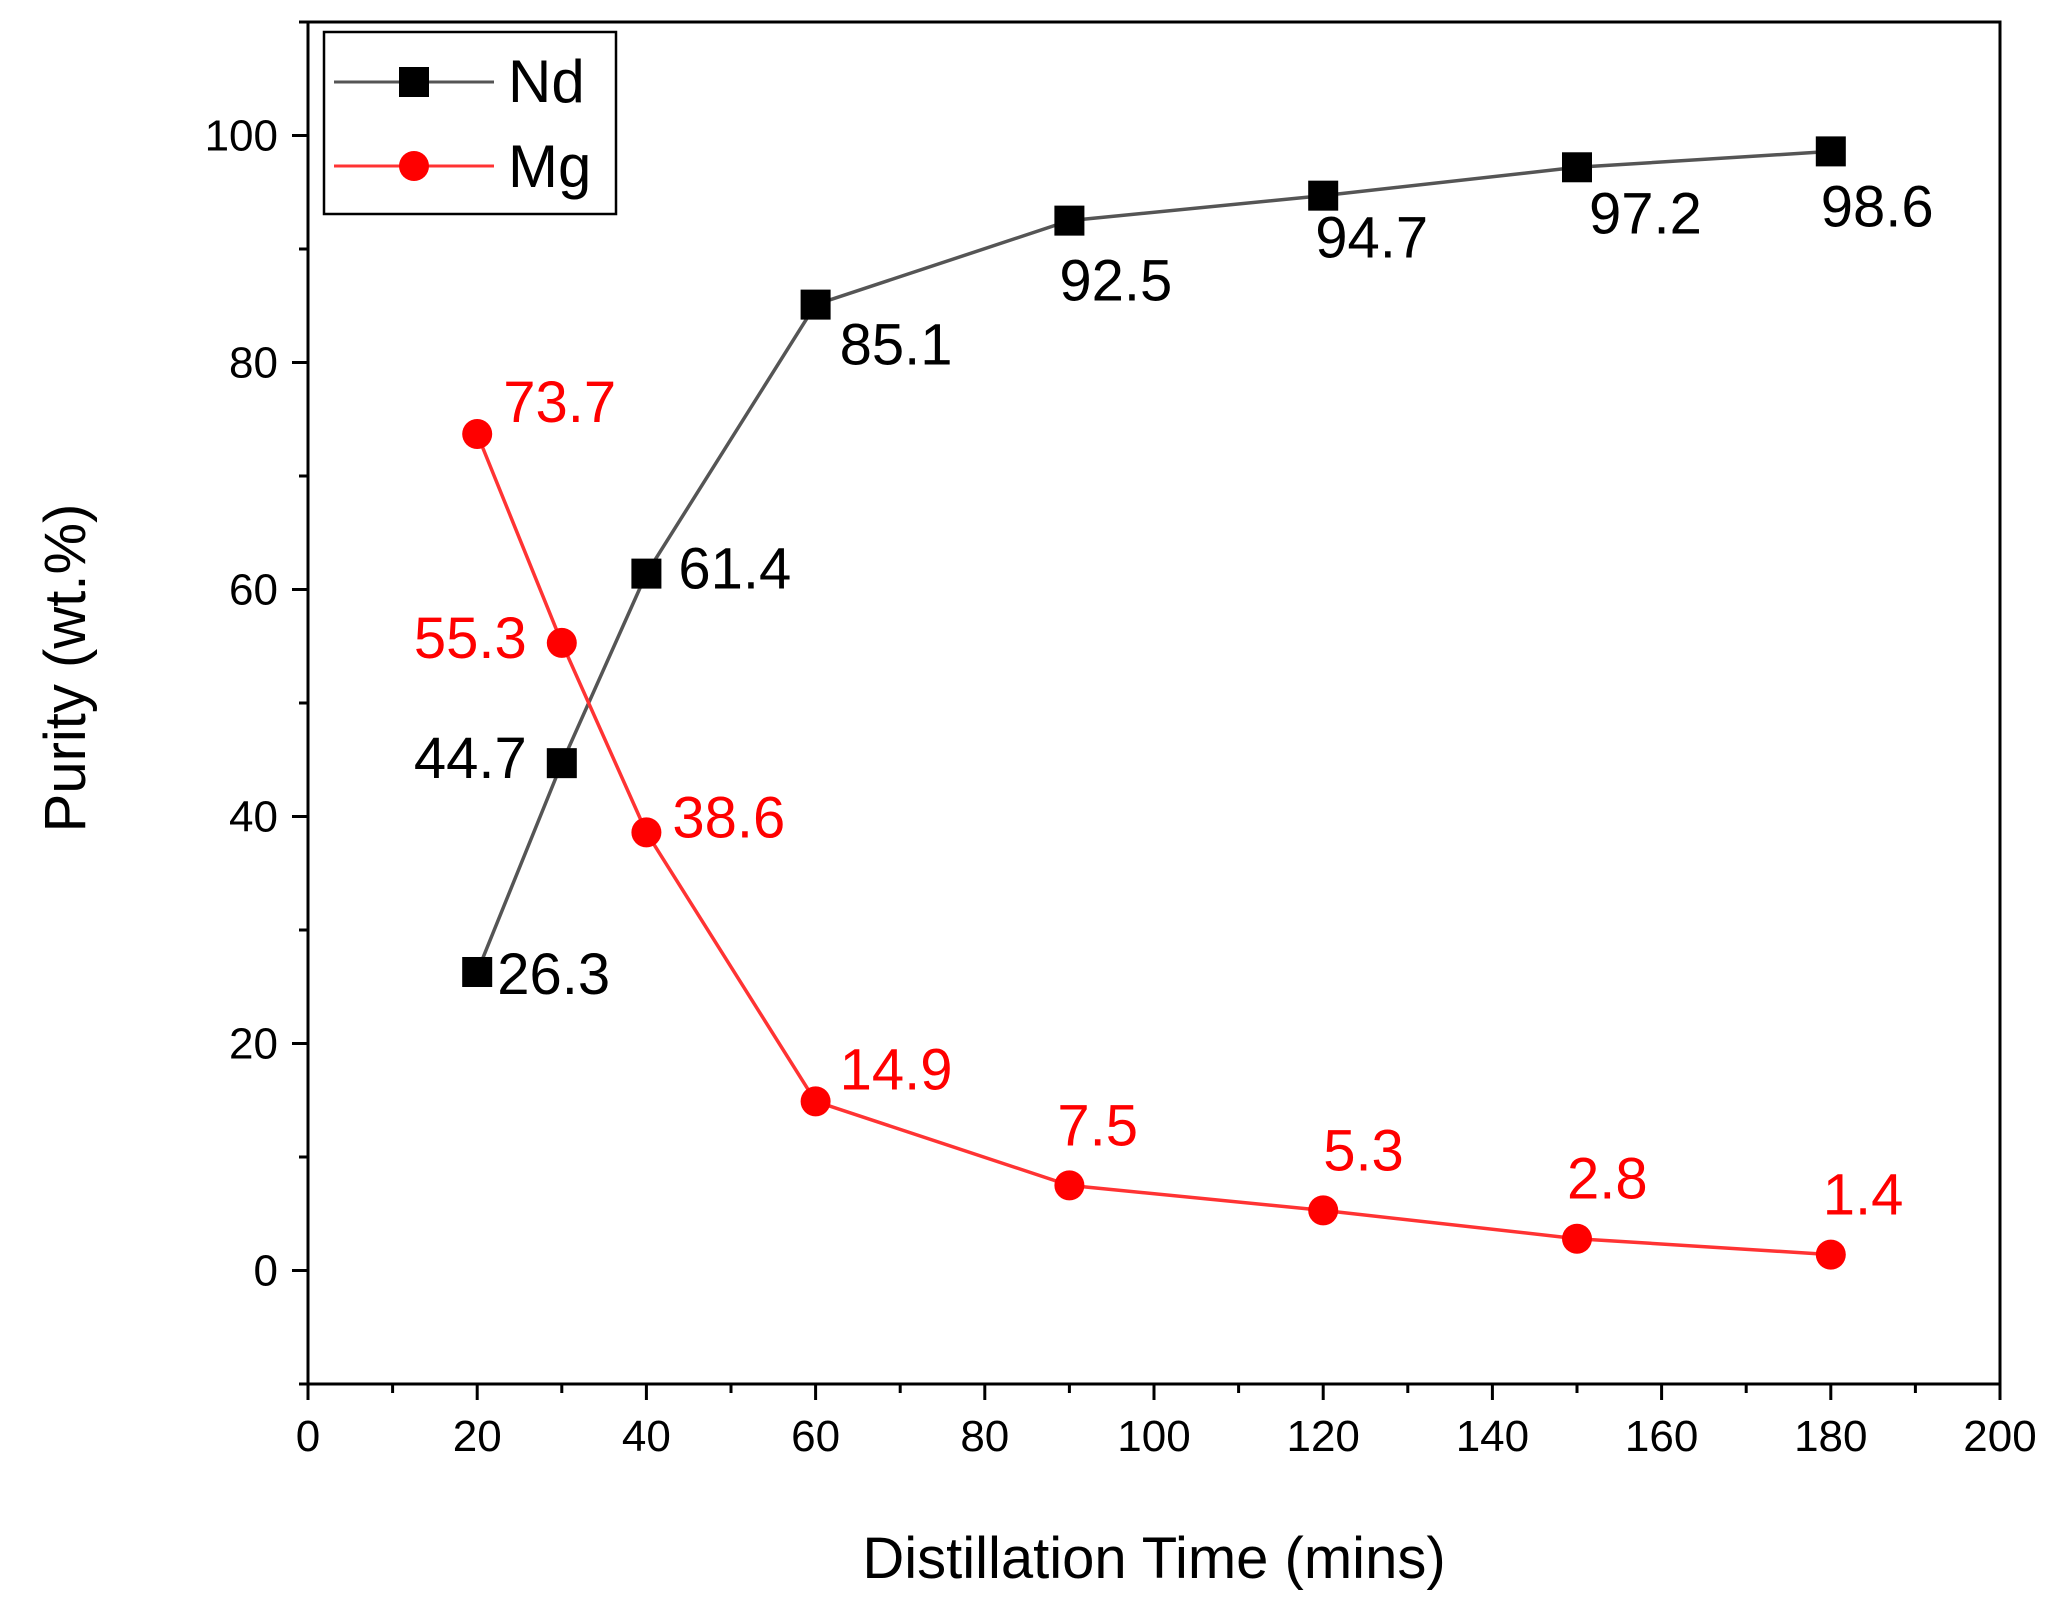 The height and width of the screenshot is (1624, 2059). I want to click on y-tick-label: 20, so click(253, 1044).